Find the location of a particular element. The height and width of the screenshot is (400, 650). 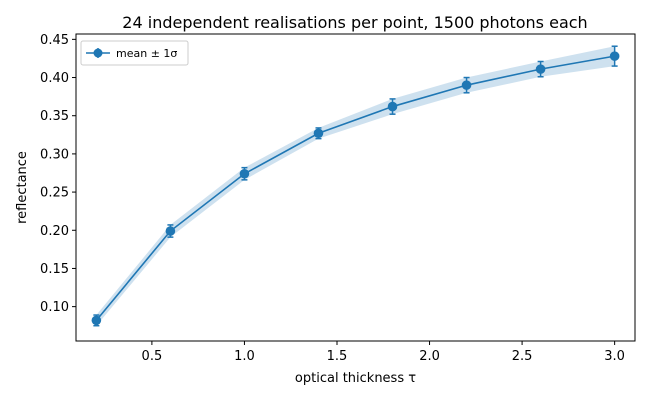

x-tick-label: 1.5 is located at coordinates (337, 356).